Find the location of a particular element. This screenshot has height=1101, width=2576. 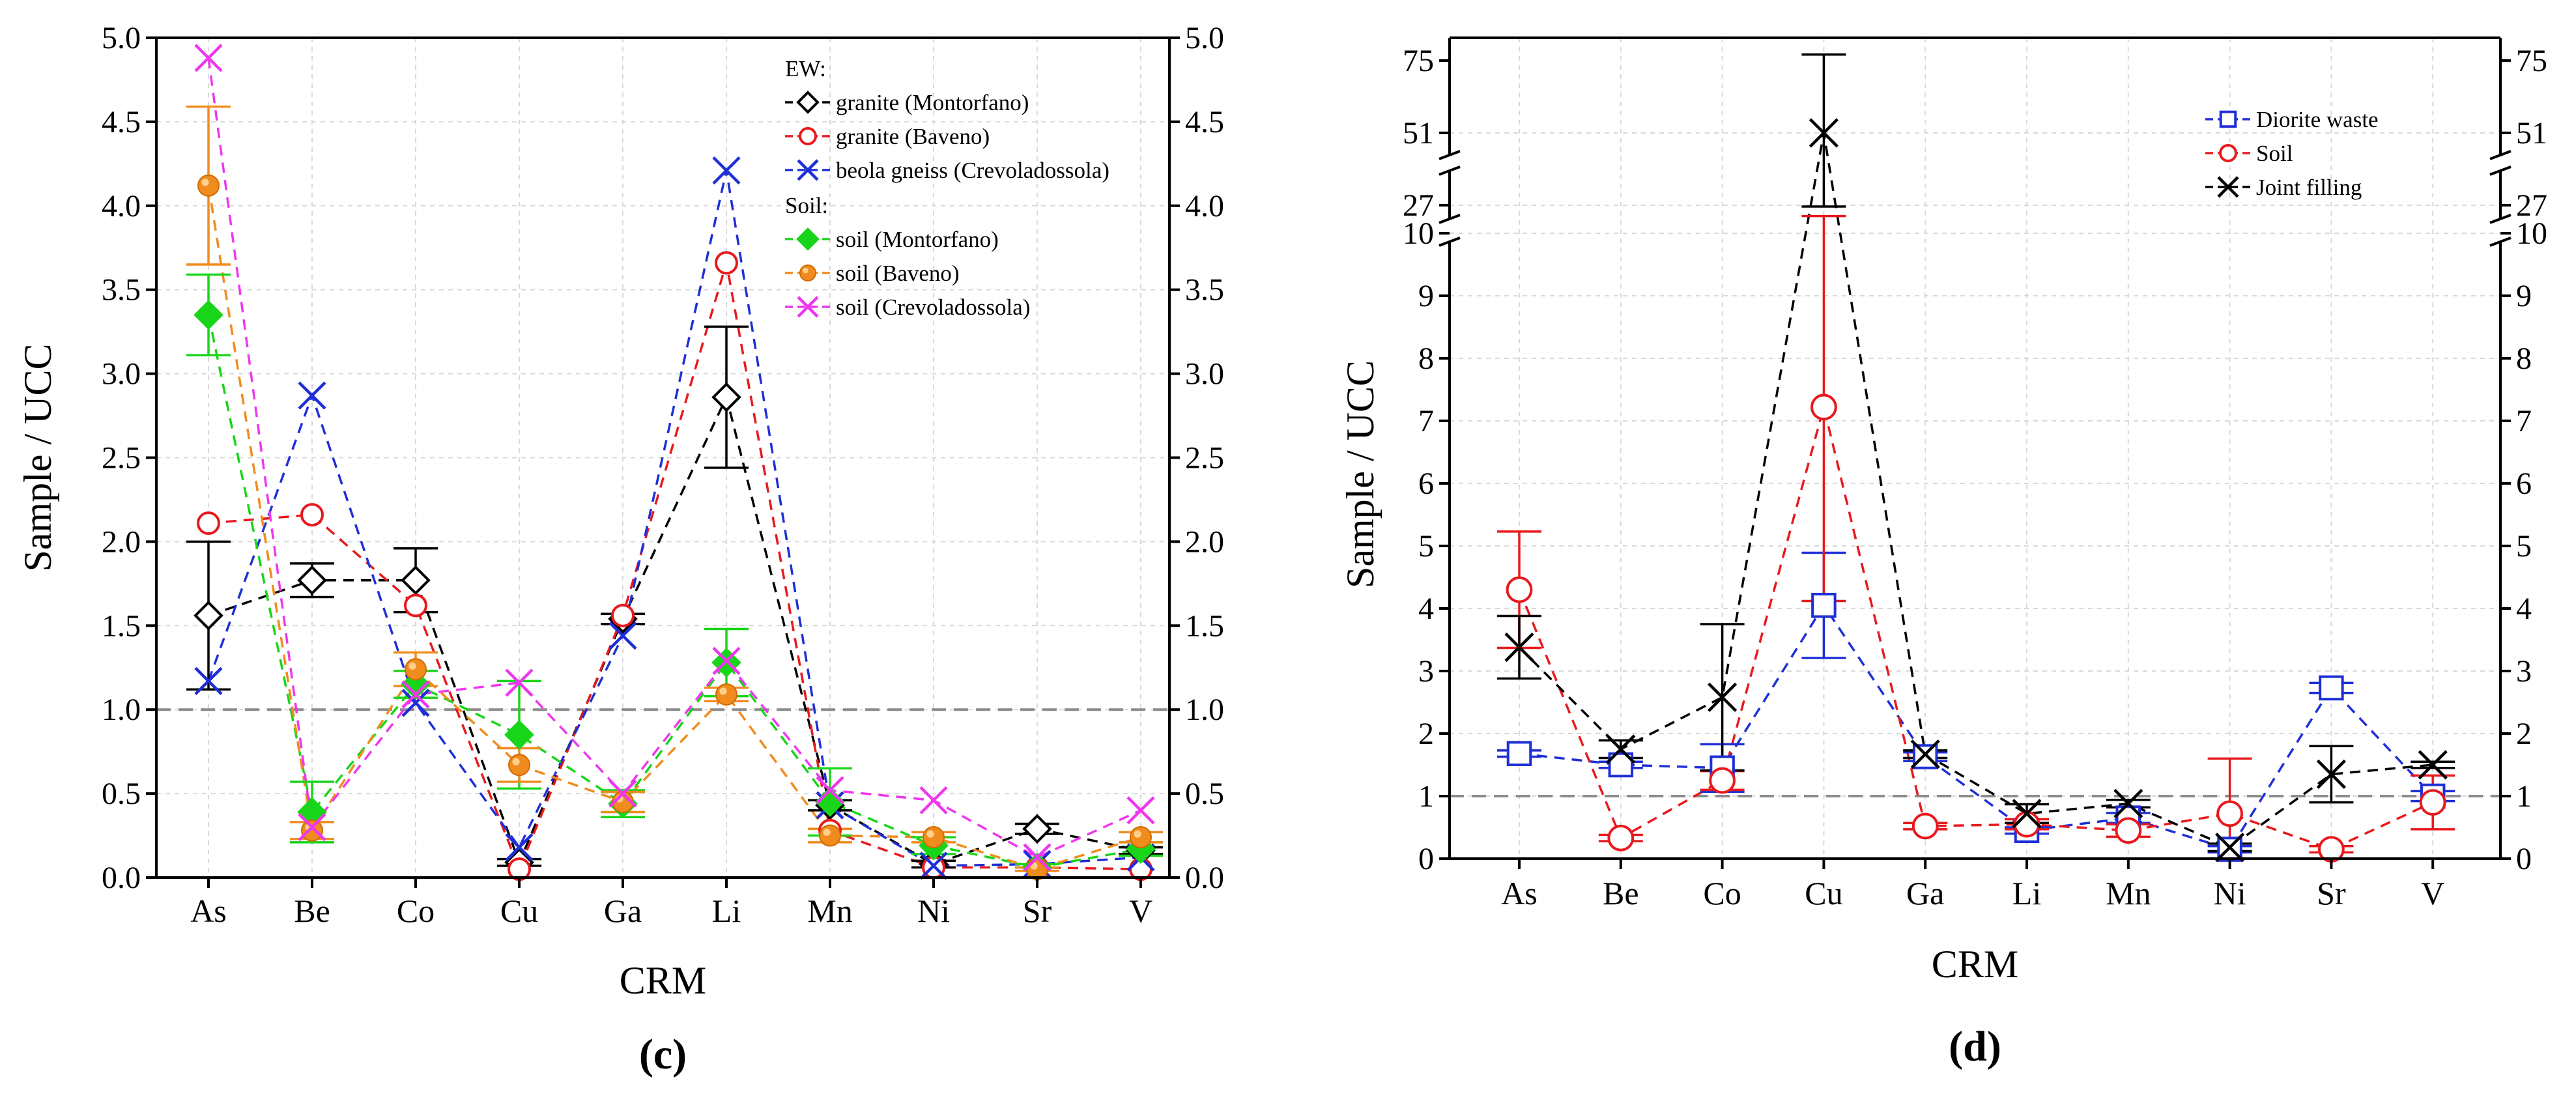

x-tick-label: Ni is located at coordinates (933, 911).